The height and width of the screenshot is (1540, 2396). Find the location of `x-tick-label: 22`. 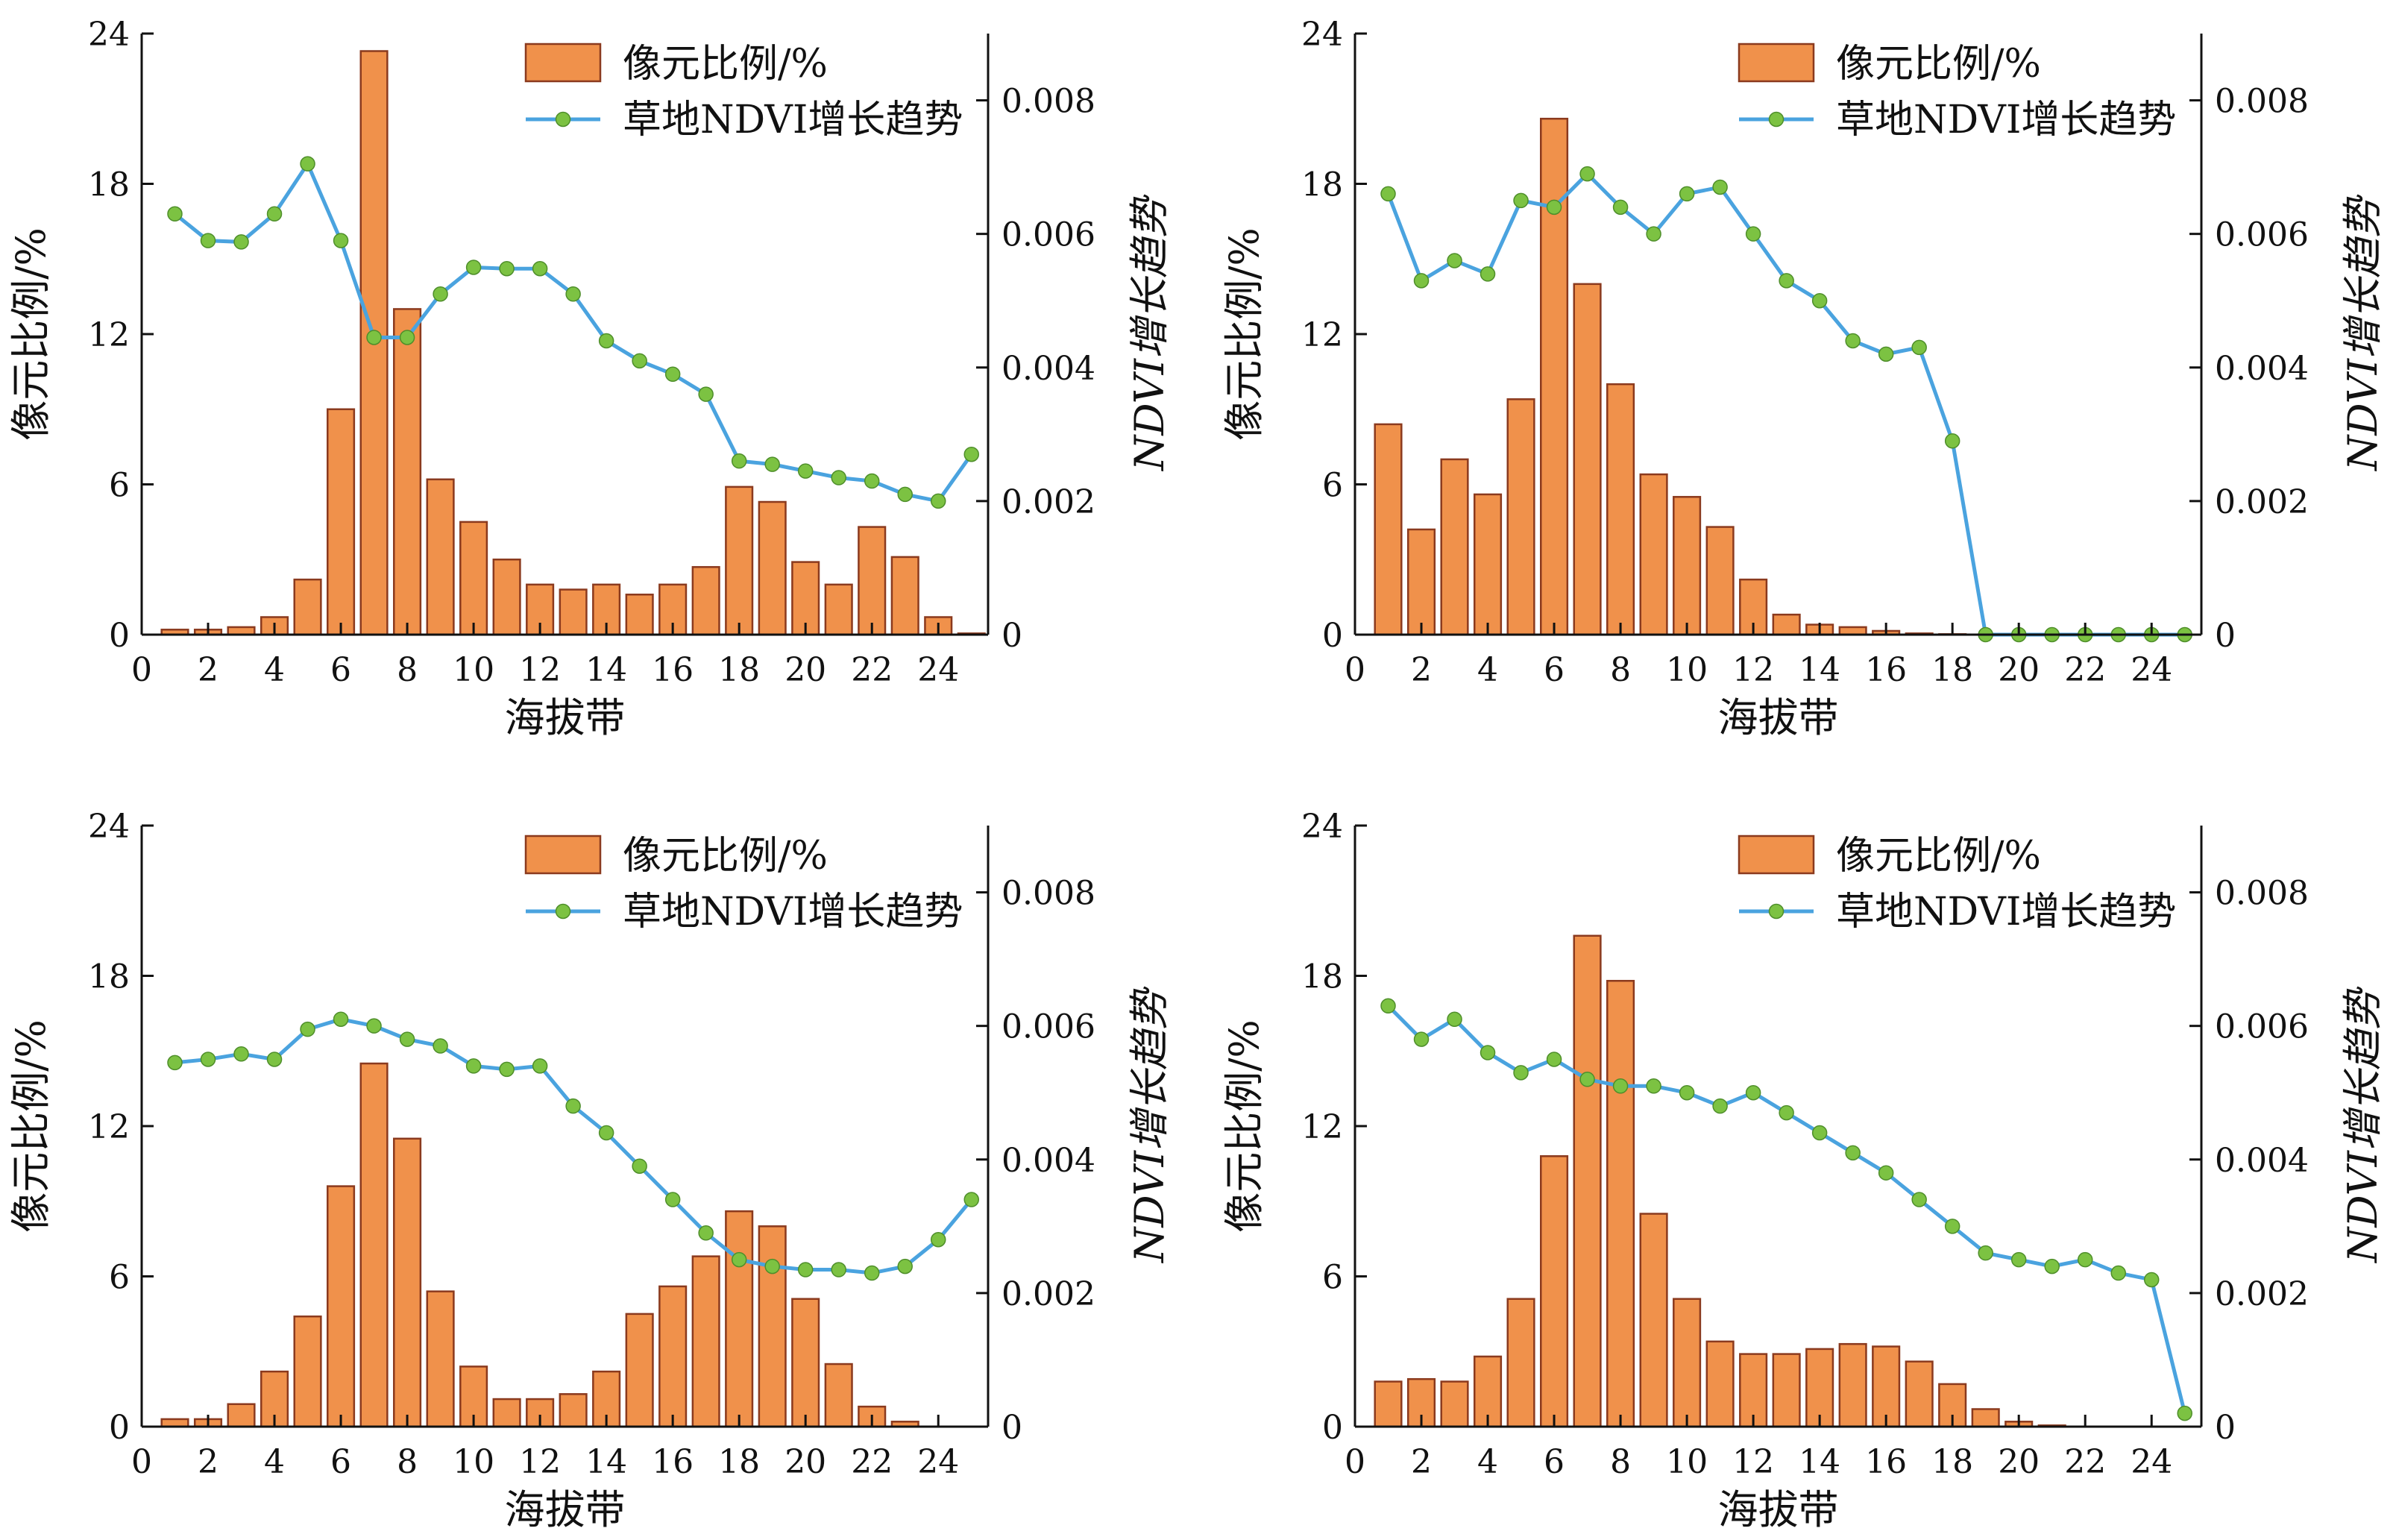

x-tick-label: 22 is located at coordinates (2085, 670).